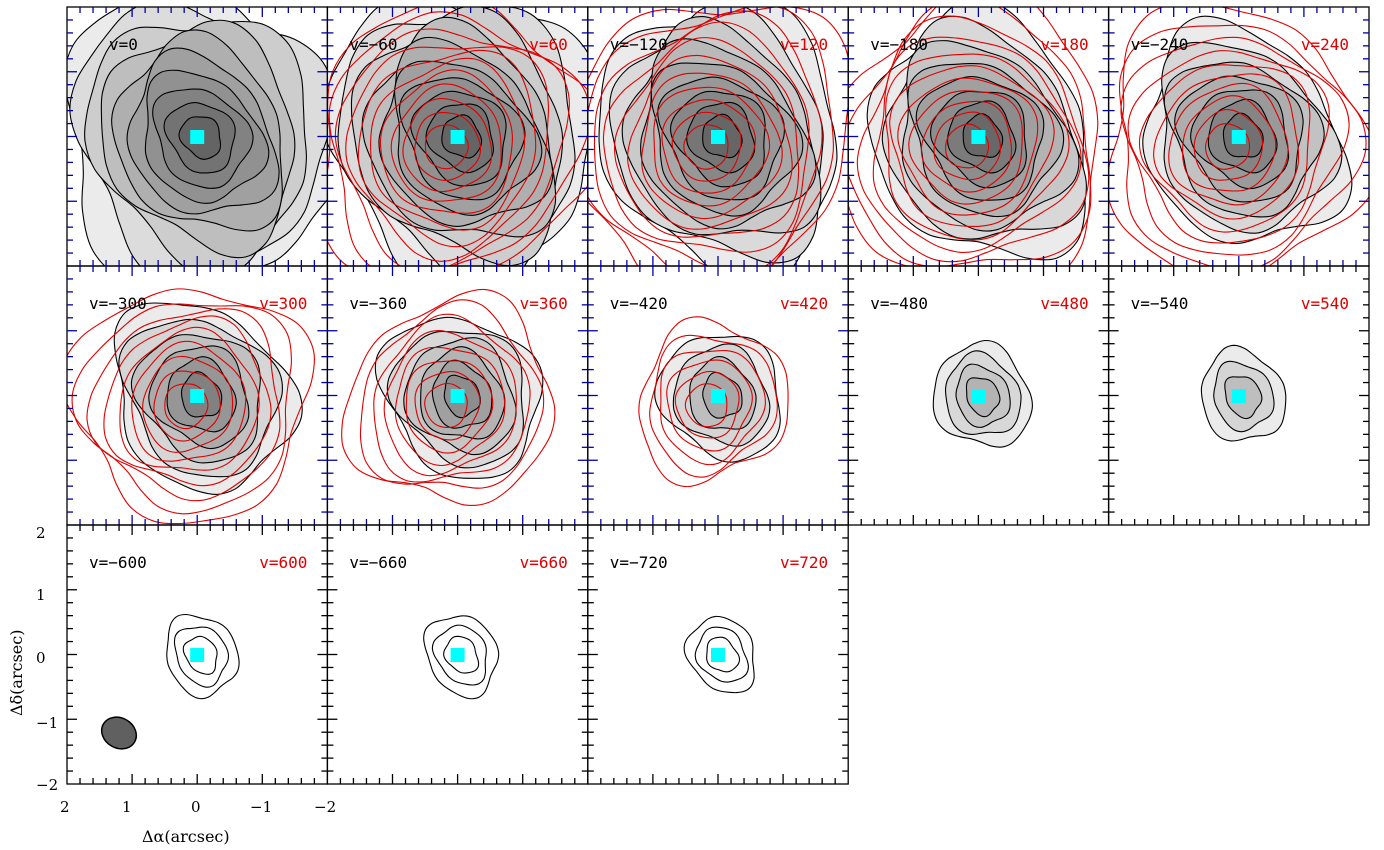 Image resolution: width=1384 pixels, height=850 pixels. Describe the element at coordinates (41, 595) in the screenshot. I see `y-tick-1: 1` at that location.